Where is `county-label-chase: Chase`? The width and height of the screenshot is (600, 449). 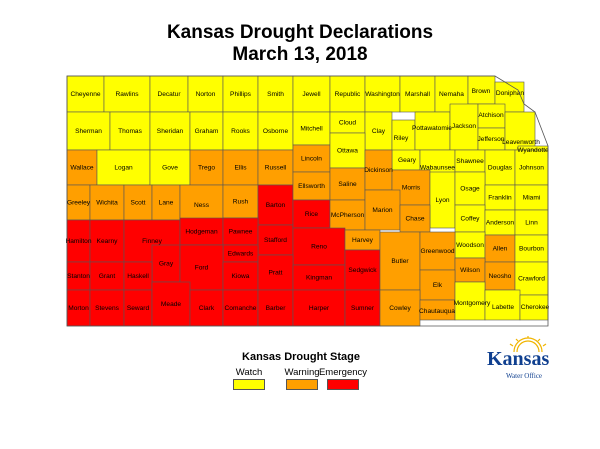 county-label-chase: Chase is located at coordinates (414, 219).